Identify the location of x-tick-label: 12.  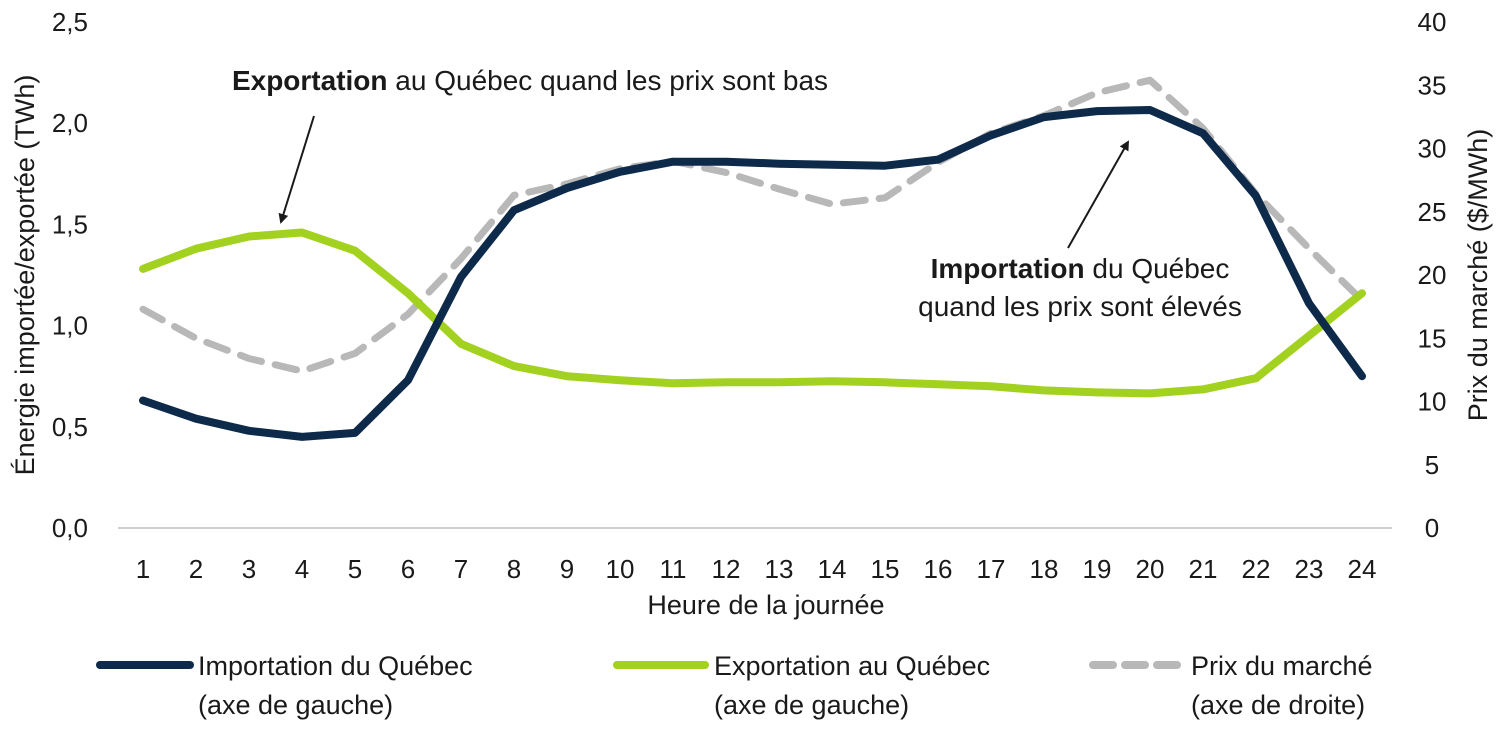
(726, 569).